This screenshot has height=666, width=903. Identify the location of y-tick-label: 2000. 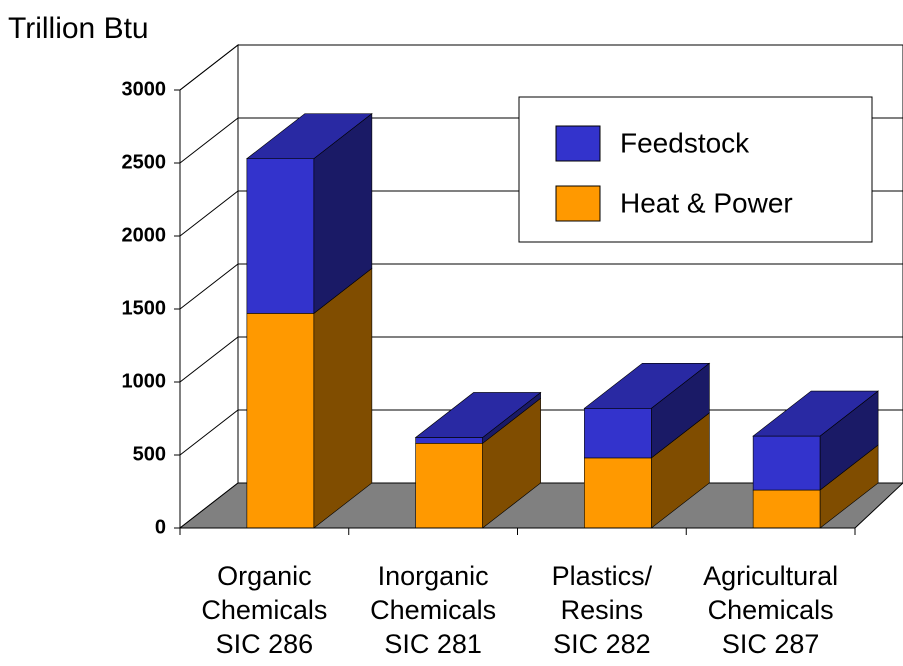
(144, 235).